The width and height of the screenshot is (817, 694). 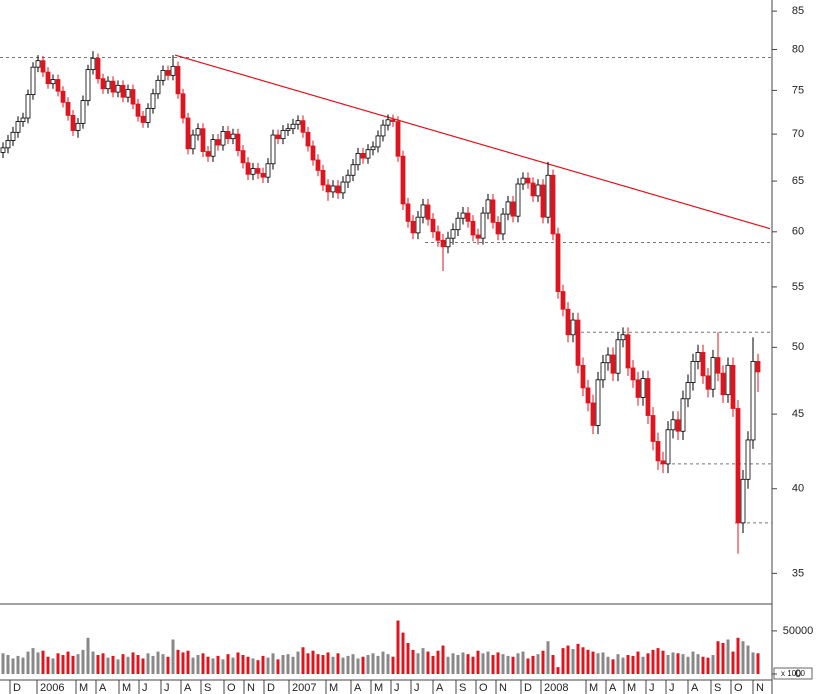 What do you see at coordinates (738, 688) in the screenshot?
I see `x-tick-label: O` at bounding box center [738, 688].